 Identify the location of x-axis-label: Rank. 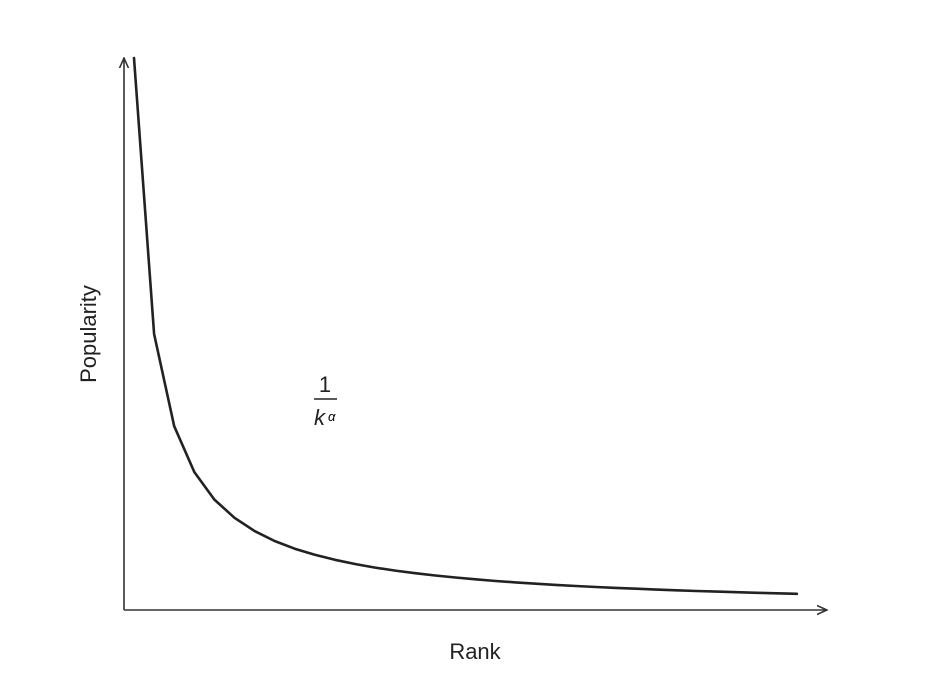
(475, 651).